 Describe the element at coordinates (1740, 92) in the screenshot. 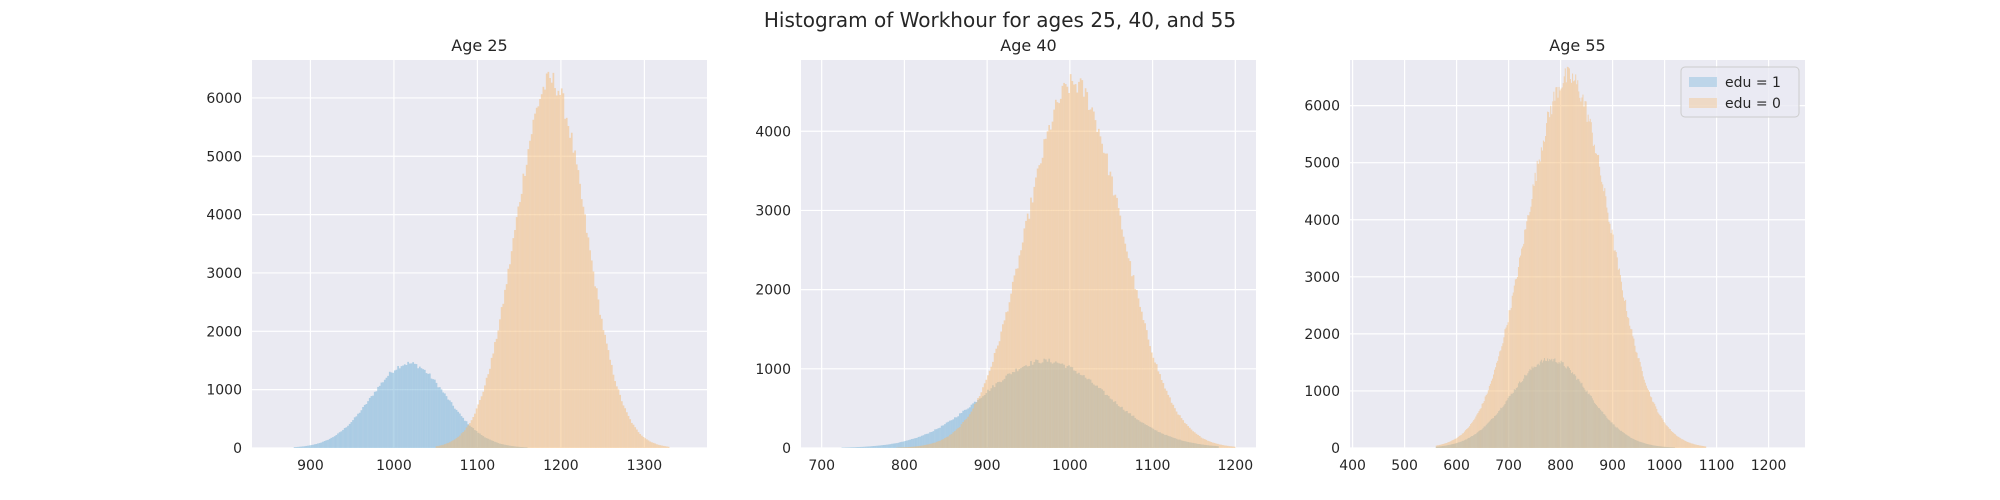

I see `legend: edu = 1 edu = 0` at that location.